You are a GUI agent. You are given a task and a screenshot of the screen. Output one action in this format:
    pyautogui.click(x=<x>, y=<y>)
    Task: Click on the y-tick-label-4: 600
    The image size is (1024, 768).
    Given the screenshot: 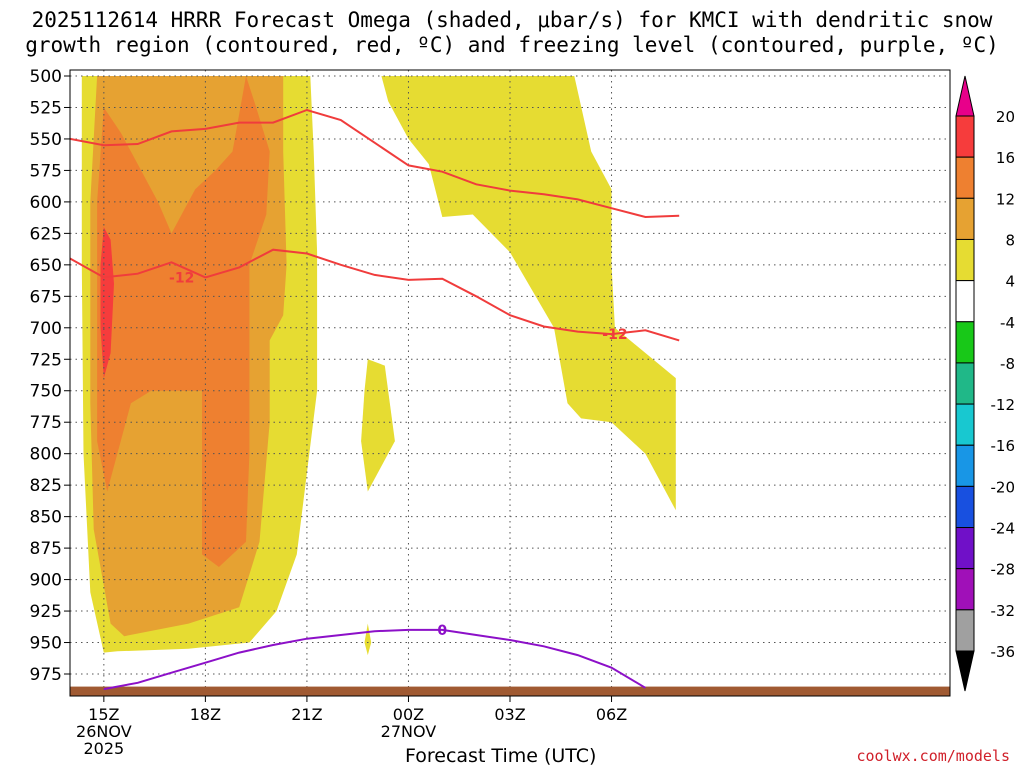 What is the action you would take?
    pyautogui.click(x=46, y=203)
    